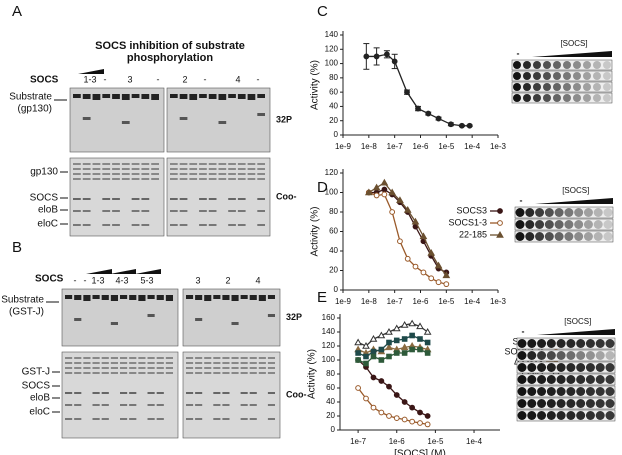  Describe the element at coordinates (333, 270) in the screenshot. I see `y-tick-label: 20` at that location.